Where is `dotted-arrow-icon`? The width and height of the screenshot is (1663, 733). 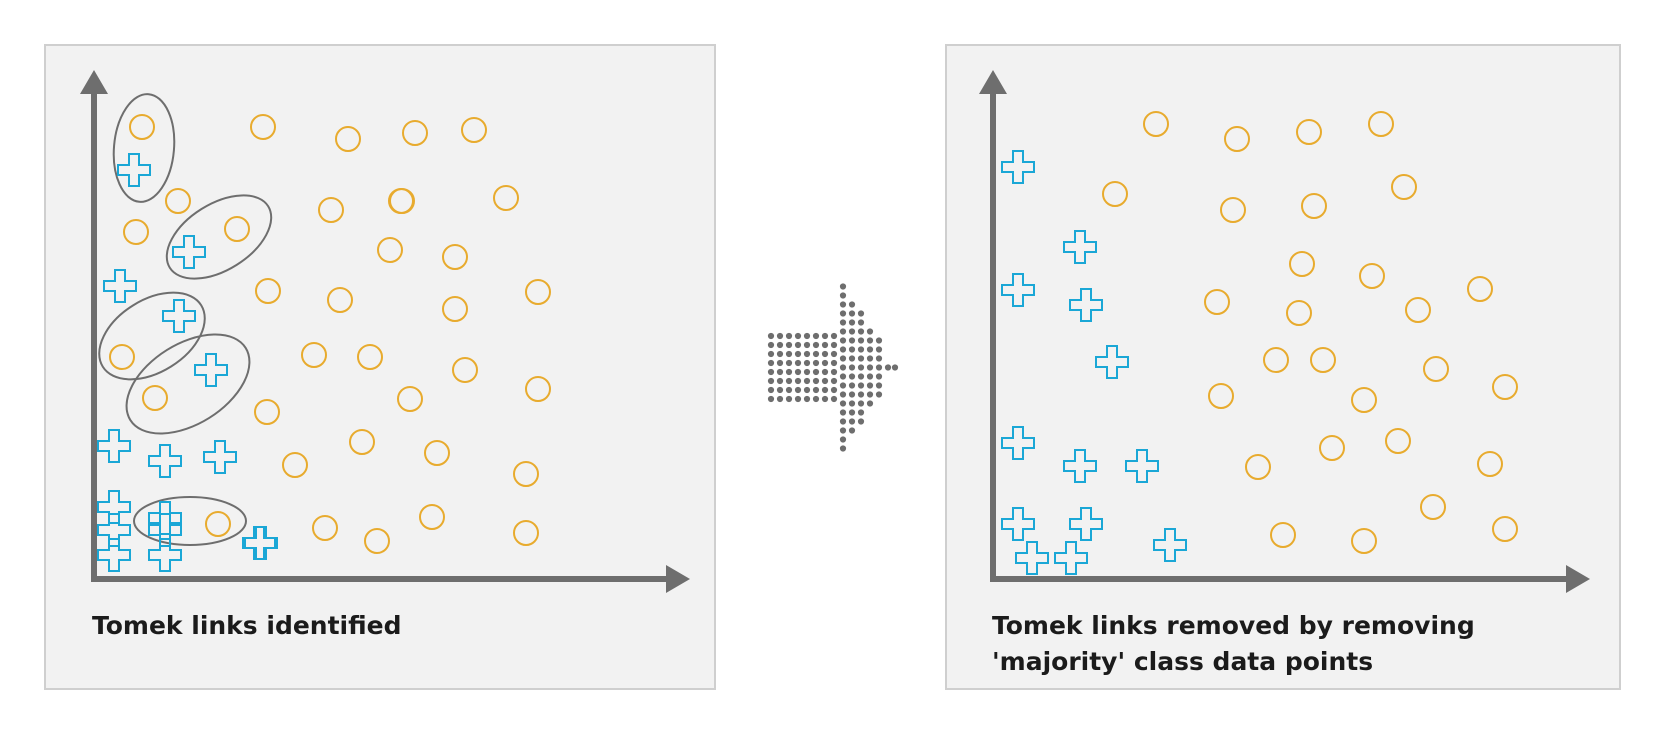
dotted-arrow-icon is located at coordinates (833, 367).